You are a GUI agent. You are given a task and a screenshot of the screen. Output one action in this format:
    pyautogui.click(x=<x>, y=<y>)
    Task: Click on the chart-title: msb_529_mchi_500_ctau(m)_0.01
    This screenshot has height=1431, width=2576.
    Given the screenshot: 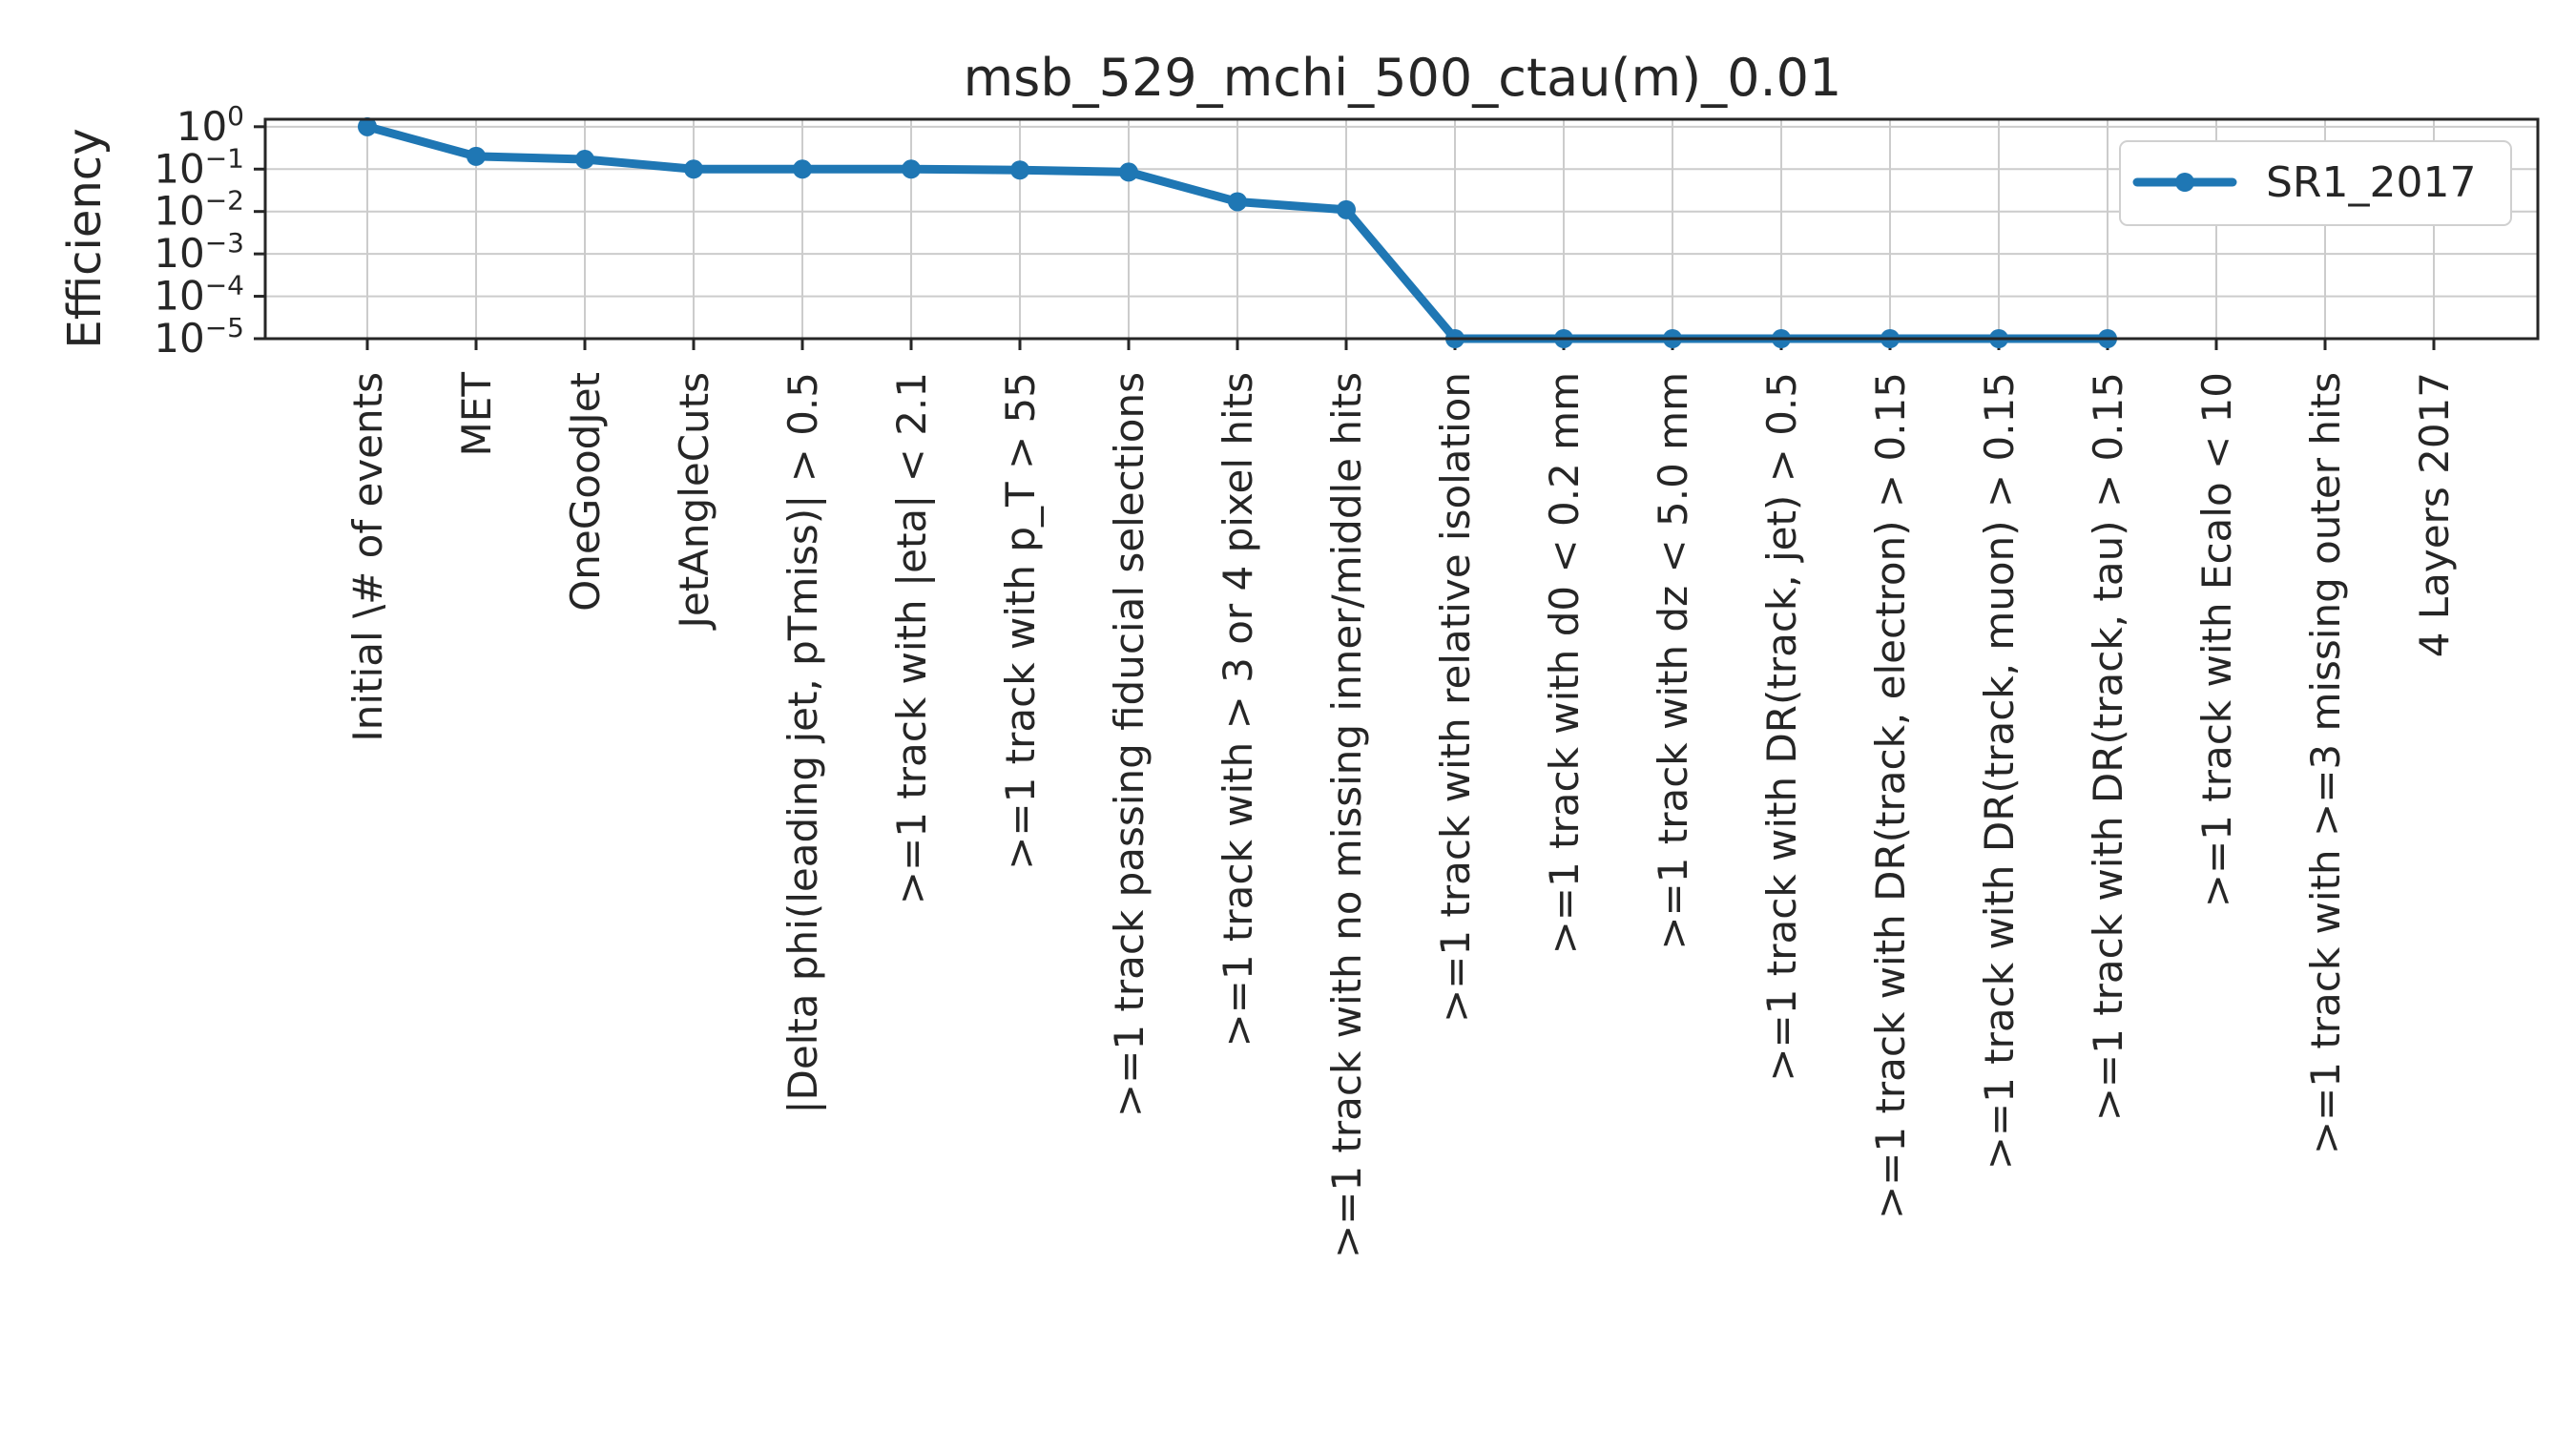 What is the action you would take?
    pyautogui.click(x=1403, y=78)
    